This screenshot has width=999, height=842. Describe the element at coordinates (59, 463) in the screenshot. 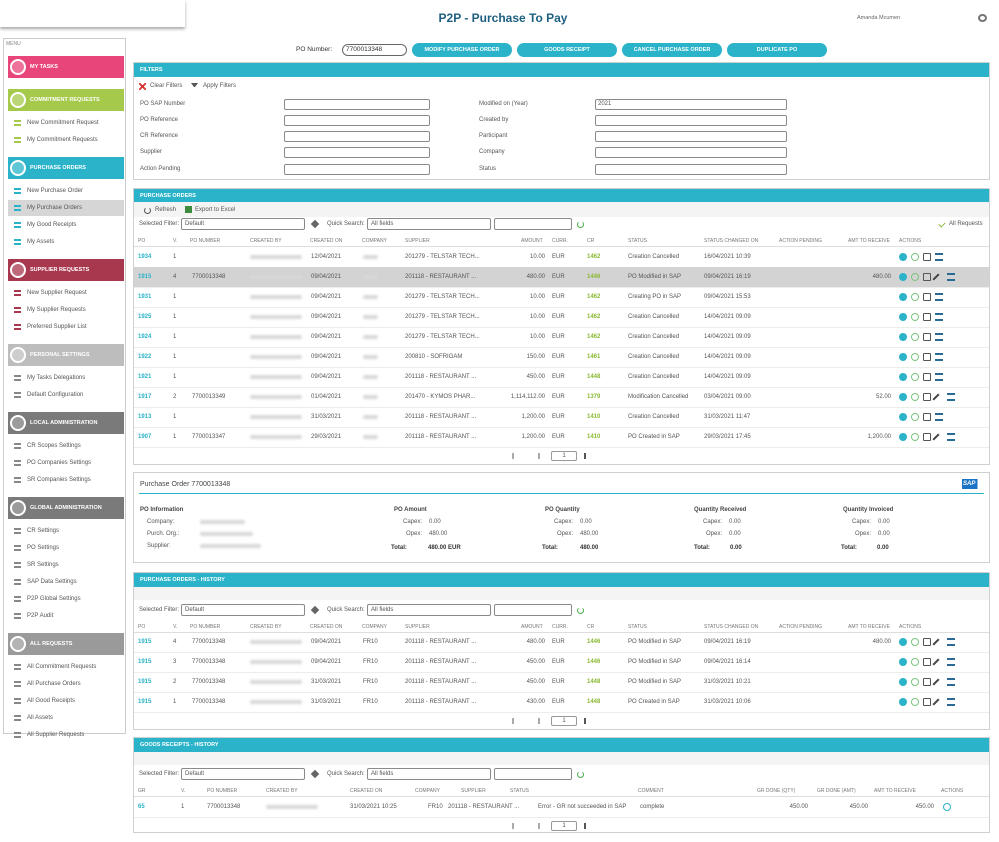

I see `menu-item: PO Companies Settings` at that location.